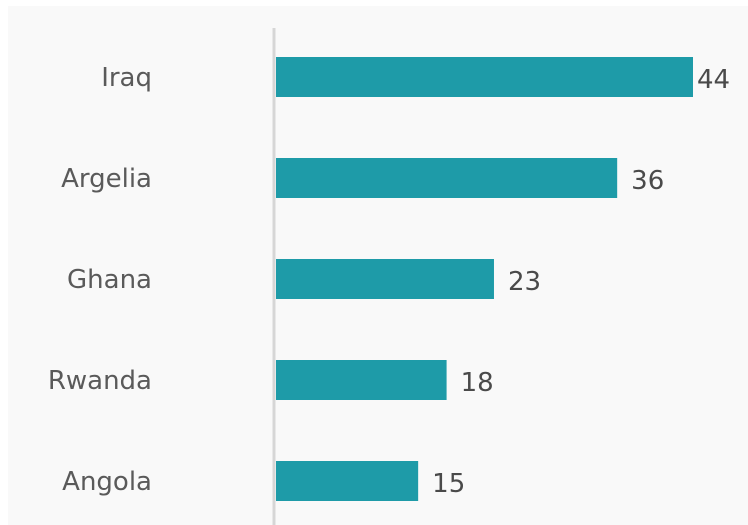 The image size is (748, 525). What do you see at coordinates (484, 77) in the screenshot?
I see `bar-iraq` at bounding box center [484, 77].